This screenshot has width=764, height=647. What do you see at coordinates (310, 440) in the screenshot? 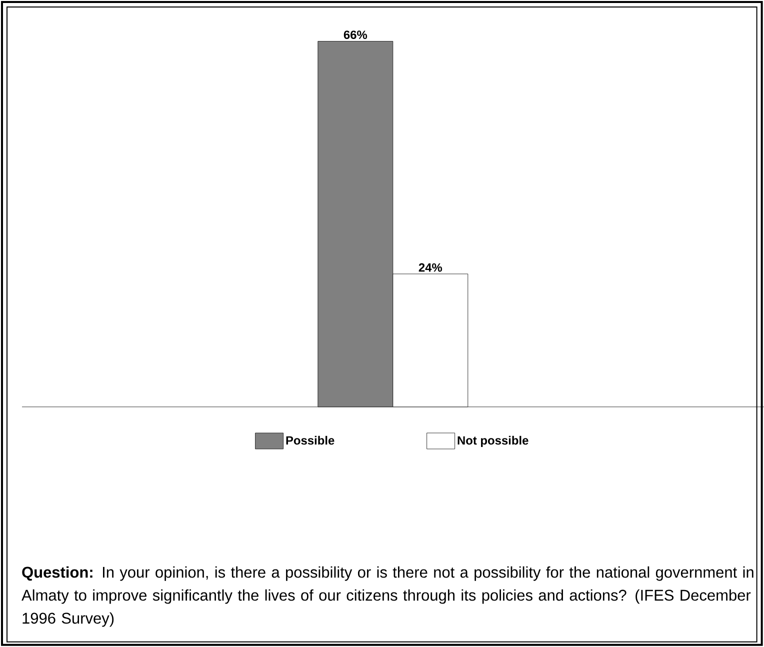
I see `legend-label: Possible` at bounding box center [310, 440].